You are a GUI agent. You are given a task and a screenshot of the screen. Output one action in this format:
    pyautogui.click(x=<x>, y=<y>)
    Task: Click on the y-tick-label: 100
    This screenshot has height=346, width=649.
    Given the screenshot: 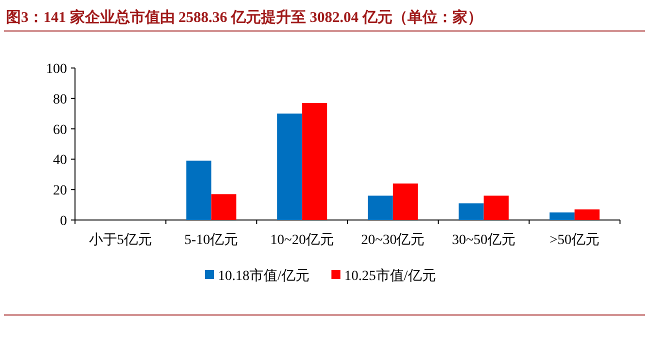 What is the action you would take?
    pyautogui.click(x=56, y=69)
    